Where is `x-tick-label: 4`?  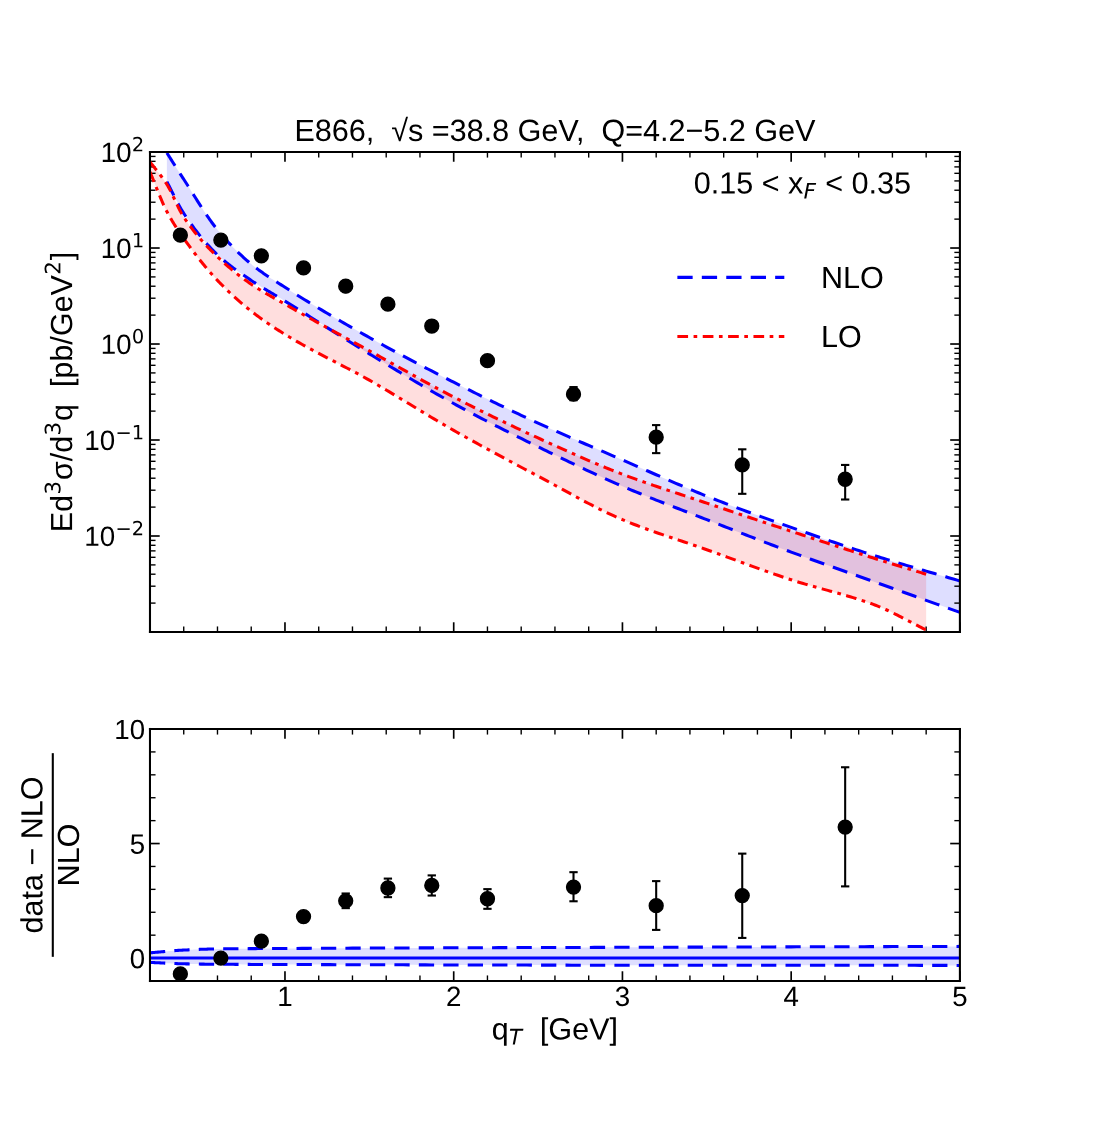
x-tick-label: 4 is located at coordinates (791, 996).